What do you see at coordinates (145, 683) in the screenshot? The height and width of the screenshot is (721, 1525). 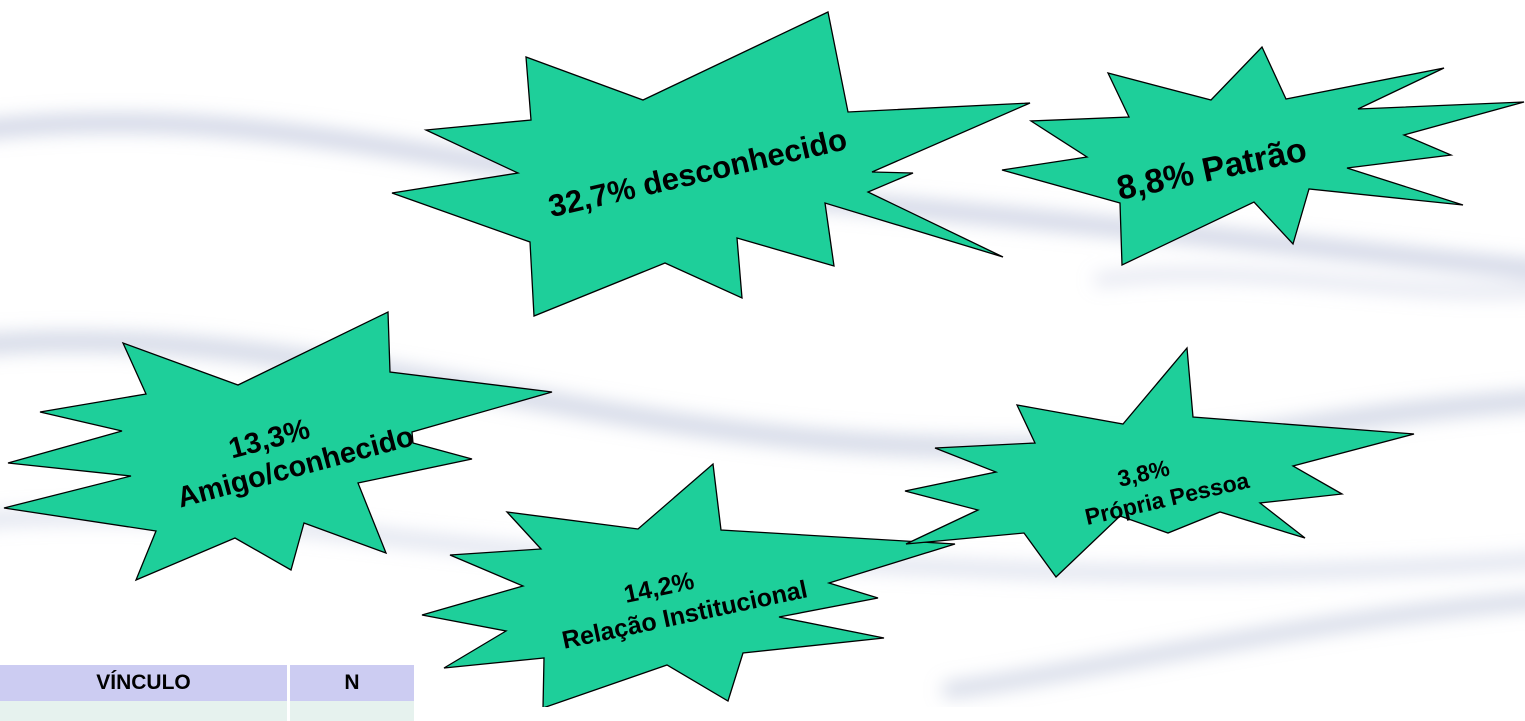 I see `column-header-vinculo: VÍNCULO` at bounding box center [145, 683].